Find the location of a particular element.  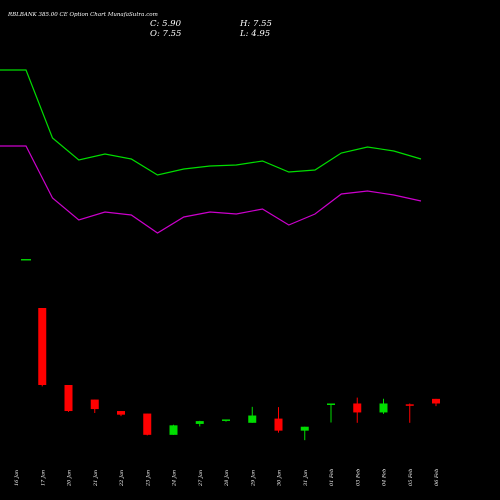

close-price: C: 5.90 is located at coordinates (165, 24).